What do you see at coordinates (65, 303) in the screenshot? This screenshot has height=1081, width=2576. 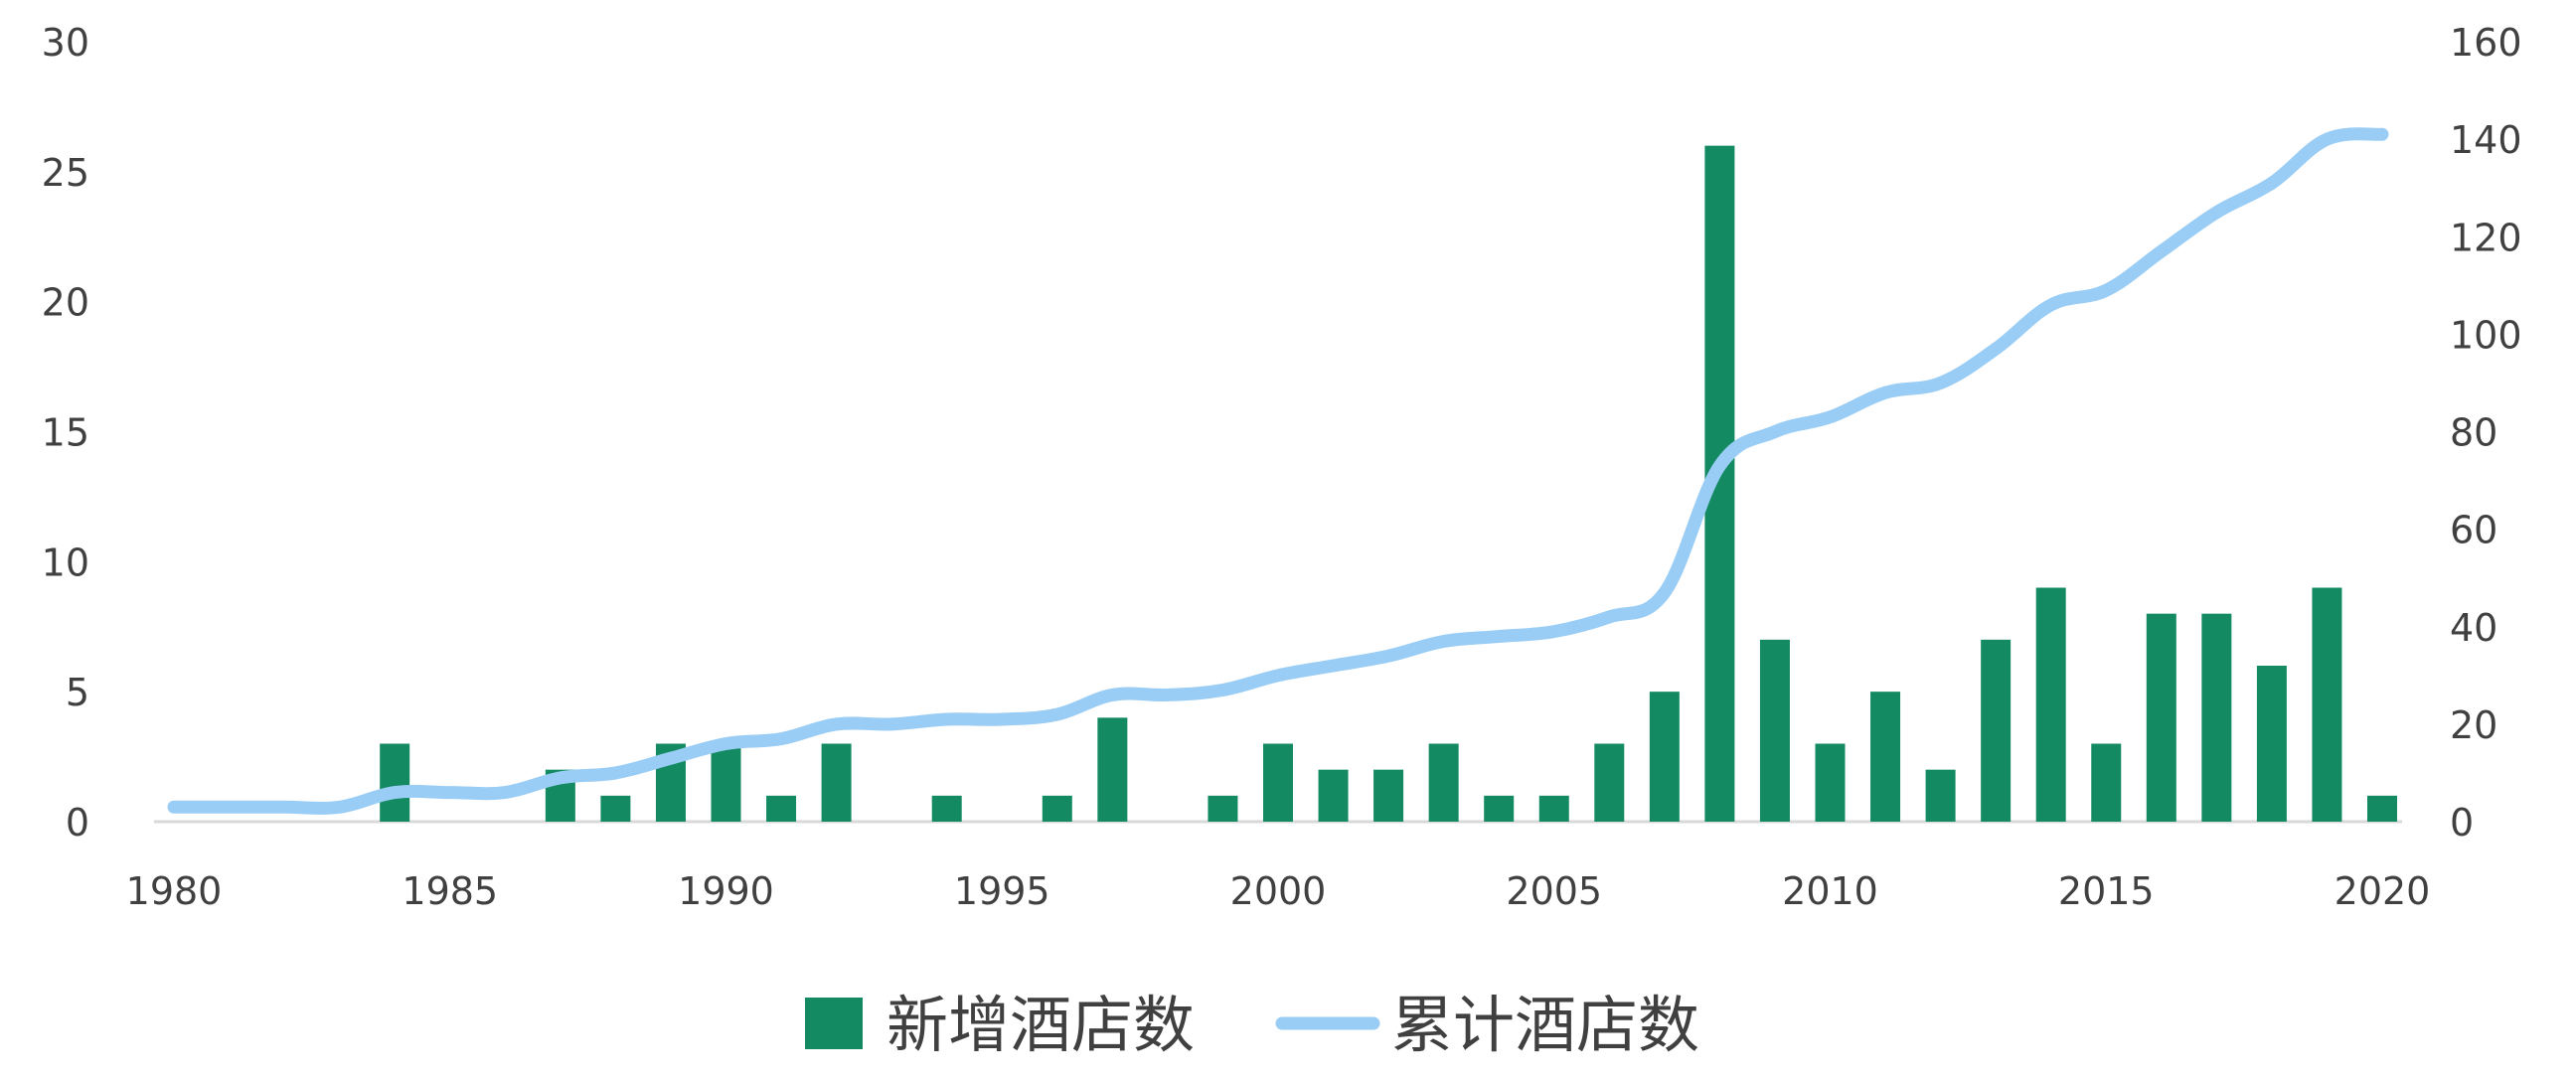 I see `y-left-tick-label: 20` at bounding box center [65, 303].